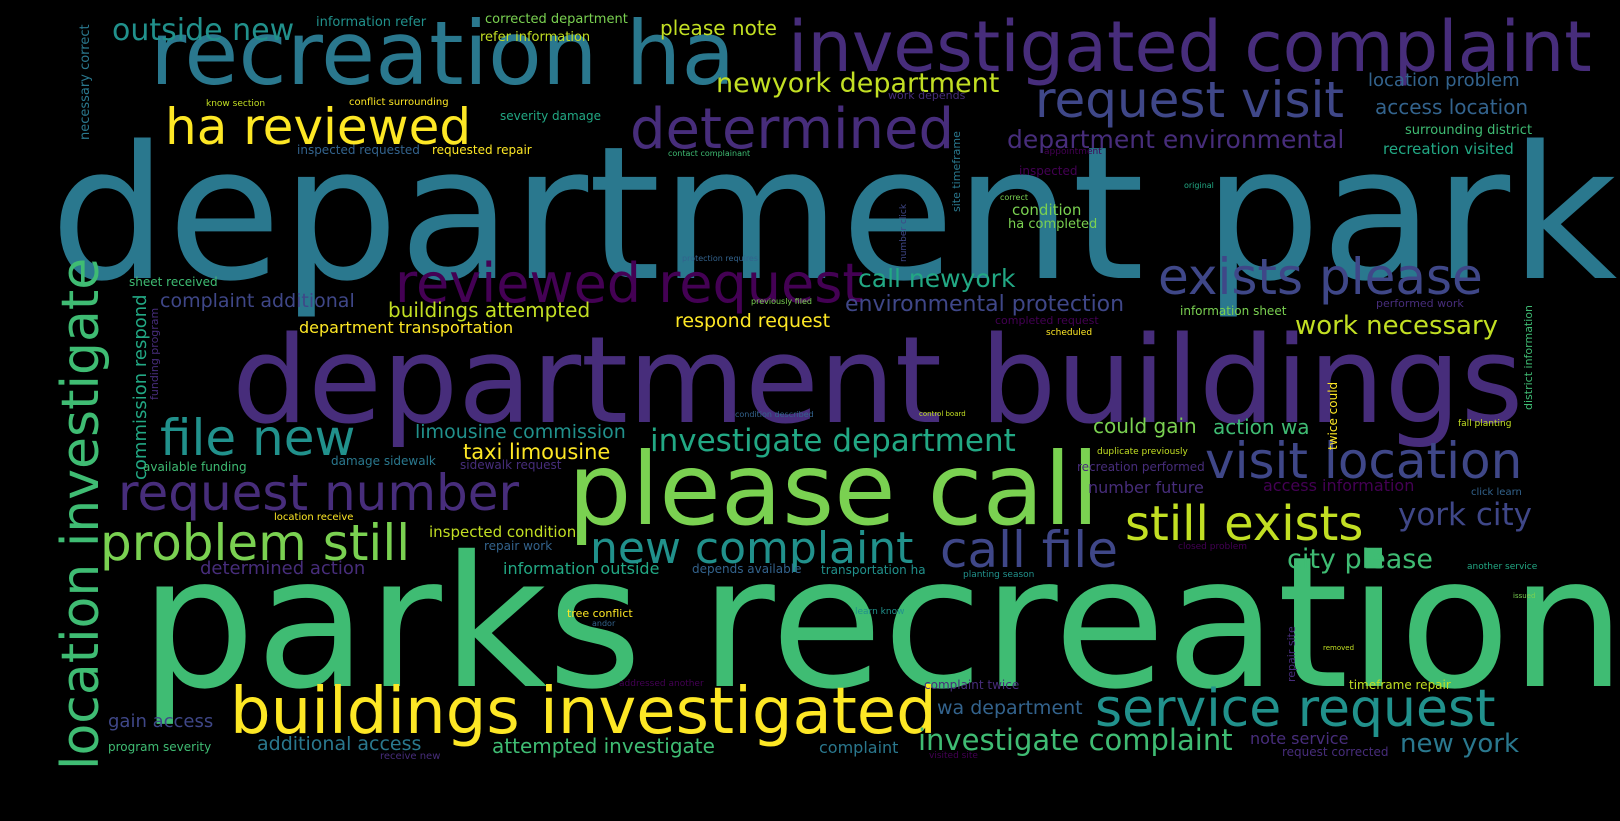 The image size is (1620, 821). Describe the element at coordinates (1339, 648) in the screenshot. I see `cloud-word: removed` at that location.